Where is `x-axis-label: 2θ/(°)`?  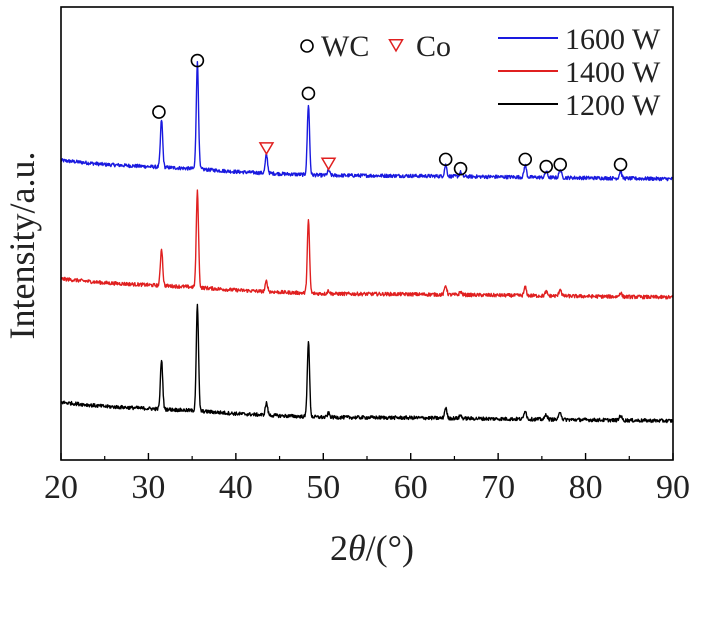 x-axis-label: 2θ/(°) is located at coordinates (372, 548).